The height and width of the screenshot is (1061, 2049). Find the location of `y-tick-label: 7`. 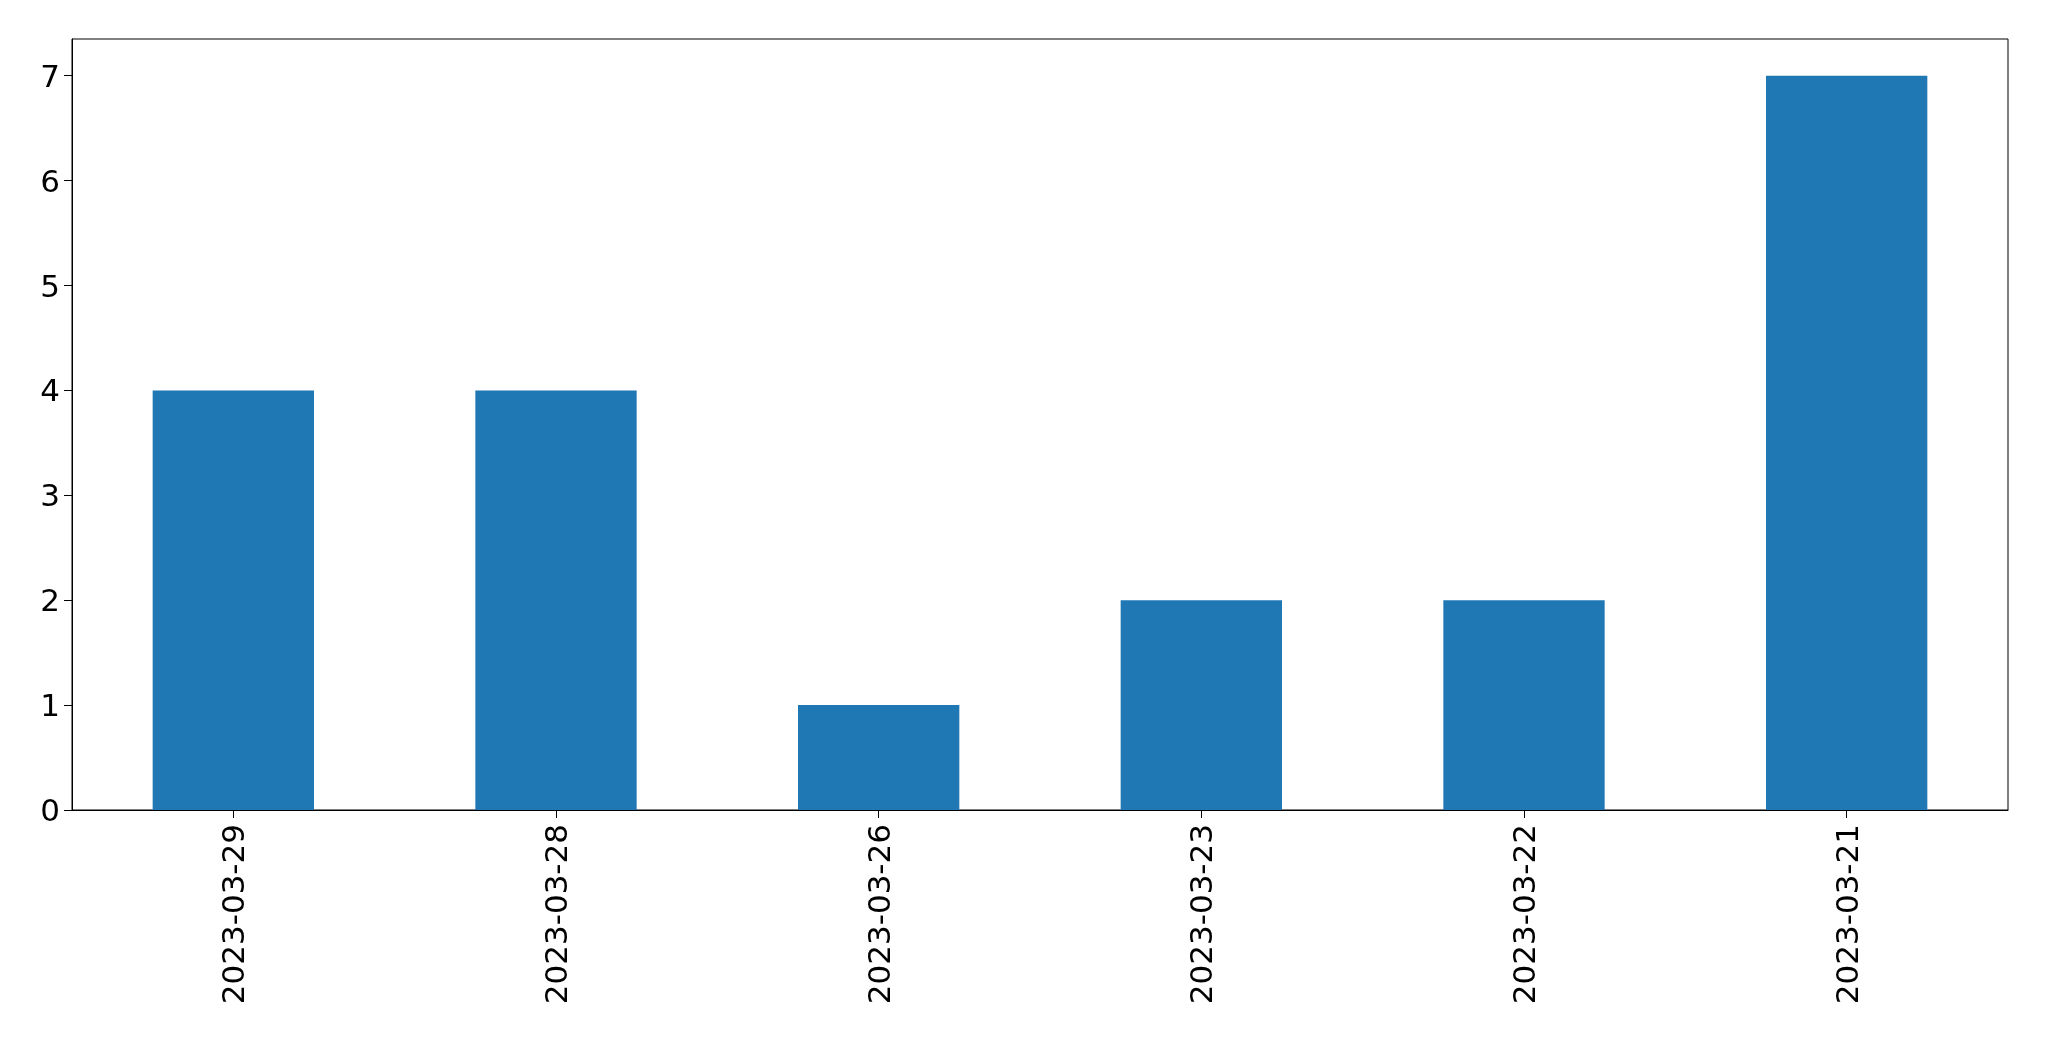

y-tick-label: 7 is located at coordinates (50, 75).